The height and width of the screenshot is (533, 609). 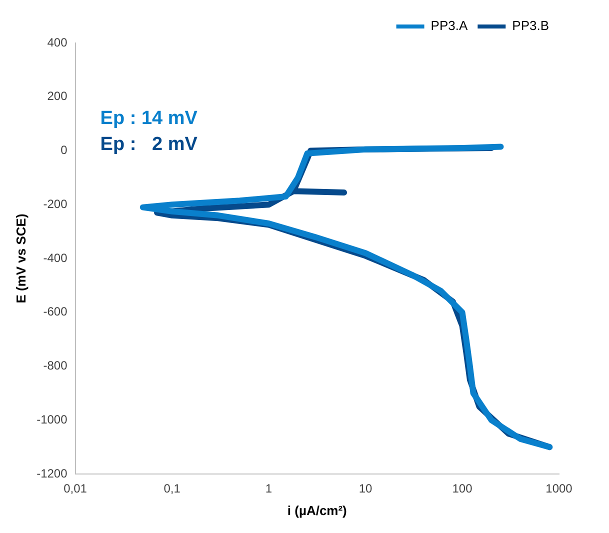 I want to click on x-tick-label: 100, so click(x=462, y=489).